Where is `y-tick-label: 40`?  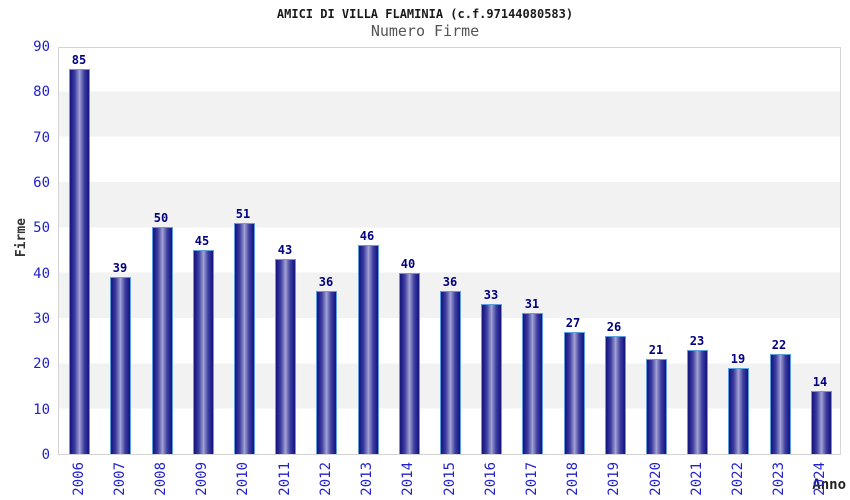
y-tick-label: 40 is located at coordinates (41, 273).